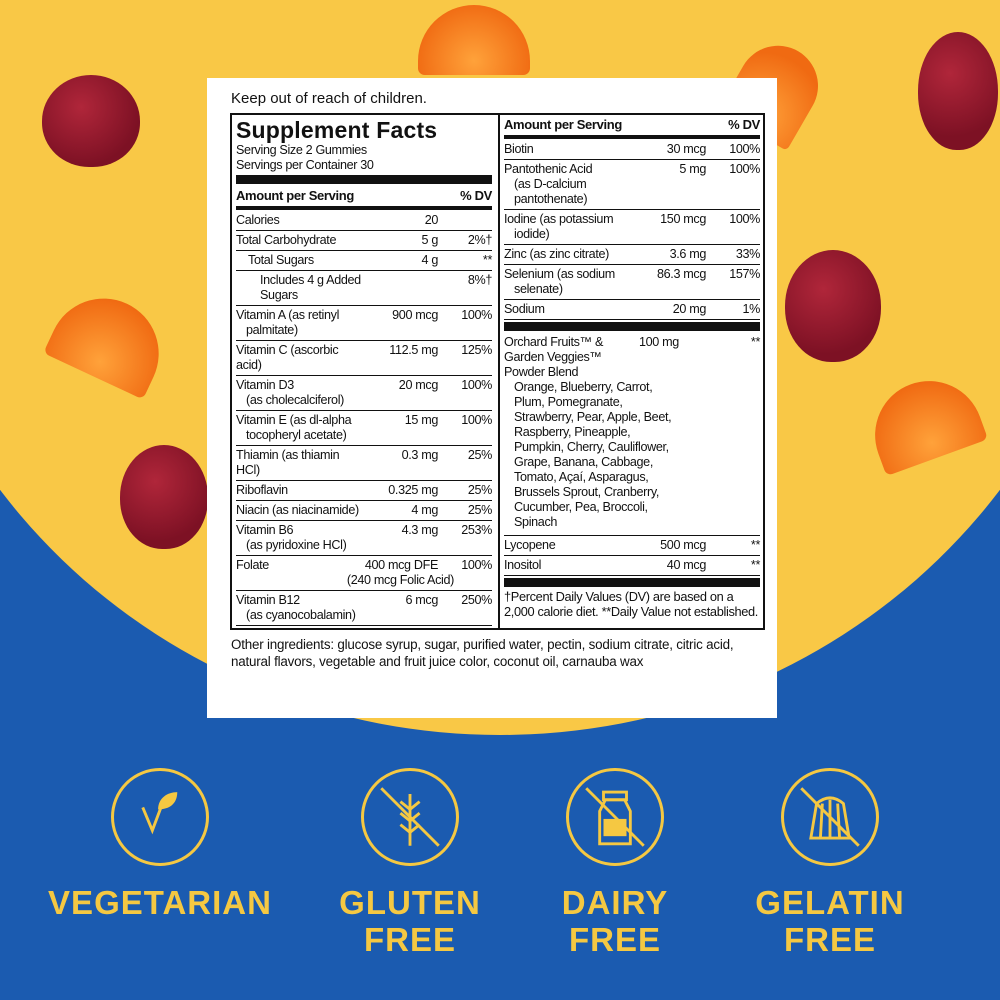 This screenshot has width=1000, height=1000. Describe the element at coordinates (284, 565) in the screenshot. I see `nutrient-name: Folate` at that location.